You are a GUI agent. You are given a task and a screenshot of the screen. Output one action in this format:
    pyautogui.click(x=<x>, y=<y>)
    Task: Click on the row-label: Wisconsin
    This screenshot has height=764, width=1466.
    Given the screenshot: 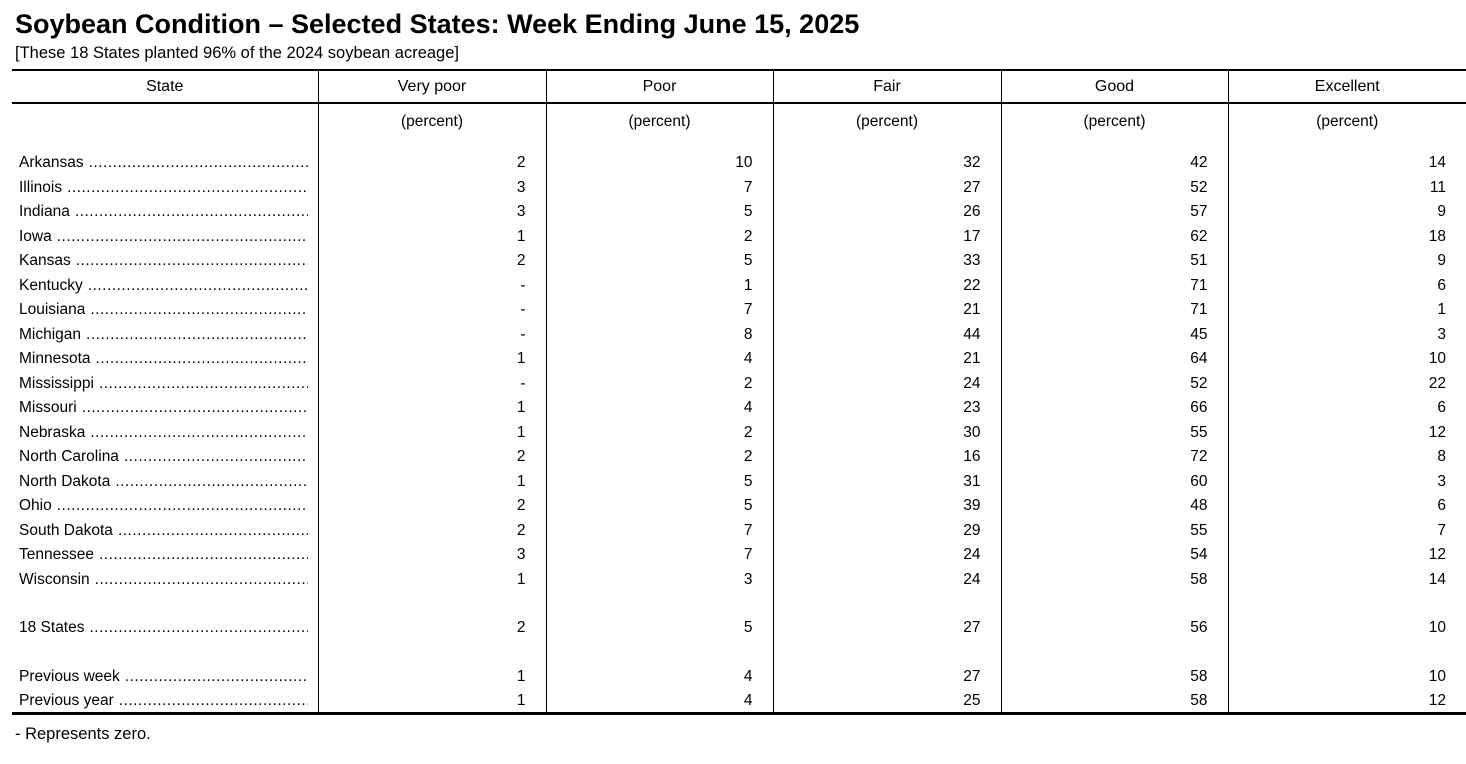 What is the action you would take?
    pyautogui.click(x=54, y=579)
    